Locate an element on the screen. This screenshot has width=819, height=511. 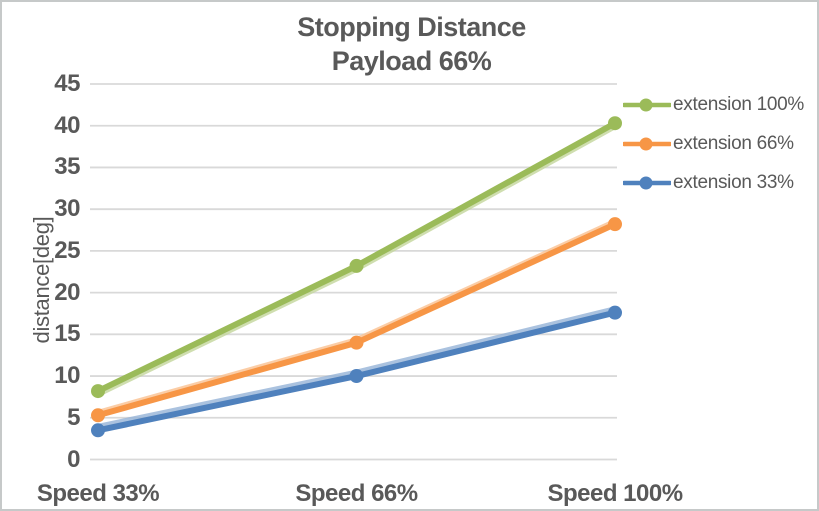
y-tick-label: 40 is located at coordinates (67, 125).